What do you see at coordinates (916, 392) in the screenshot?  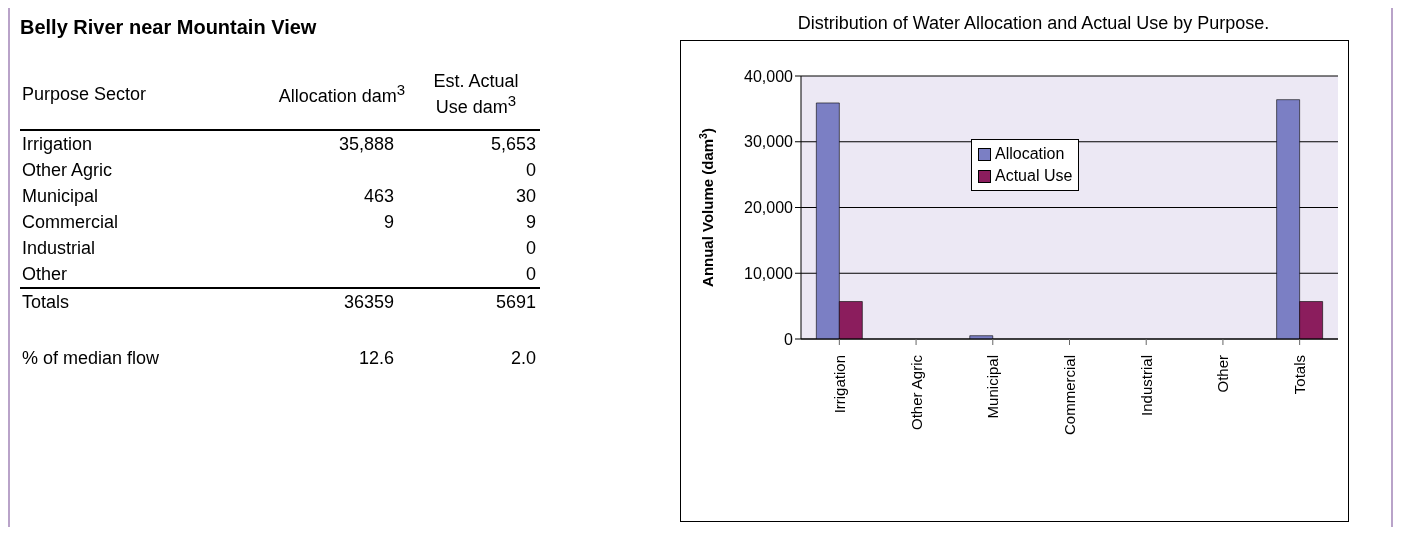 I see `x-tick-label: Other Agric` at bounding box center [916, 392].